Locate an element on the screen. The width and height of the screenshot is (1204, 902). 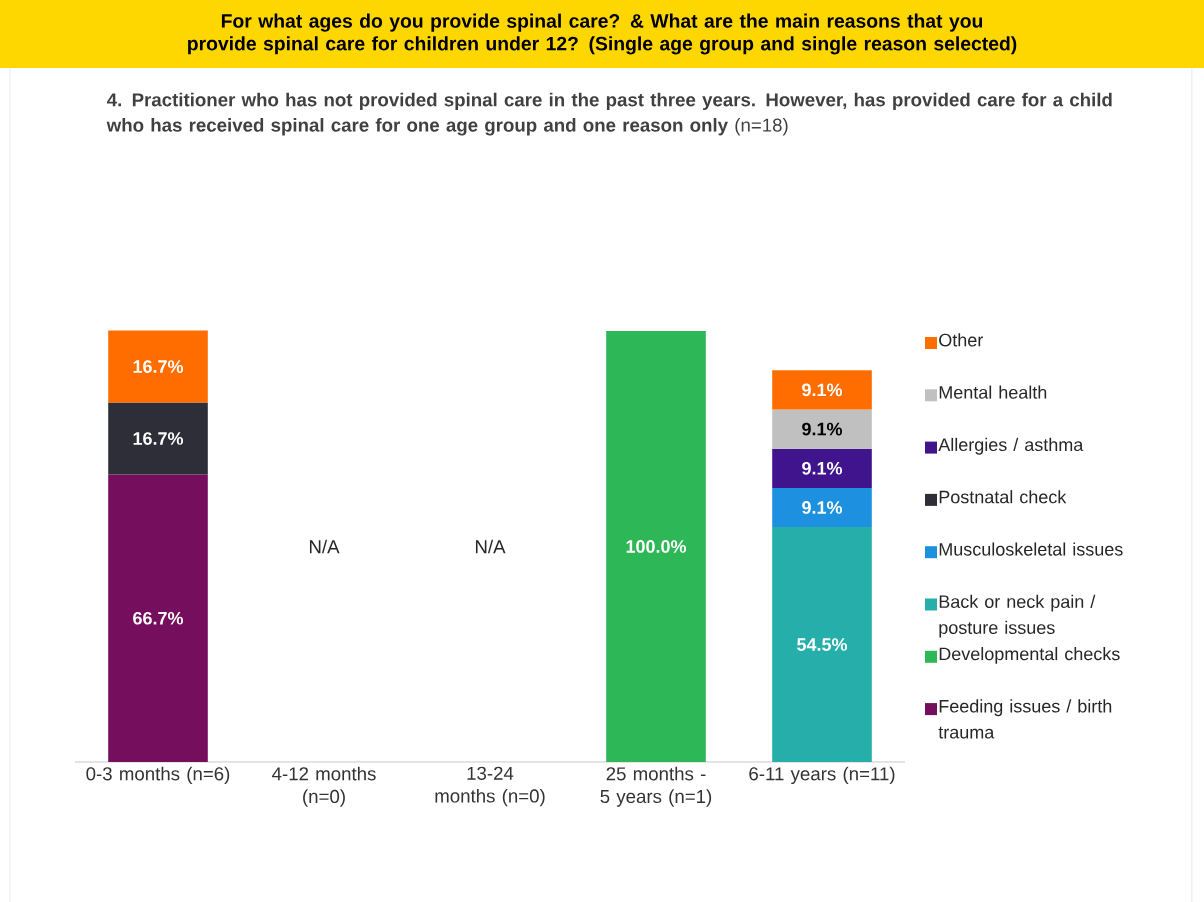
legend-label: Feeding issues / birth trauma is located at coordinates (1025, 719).